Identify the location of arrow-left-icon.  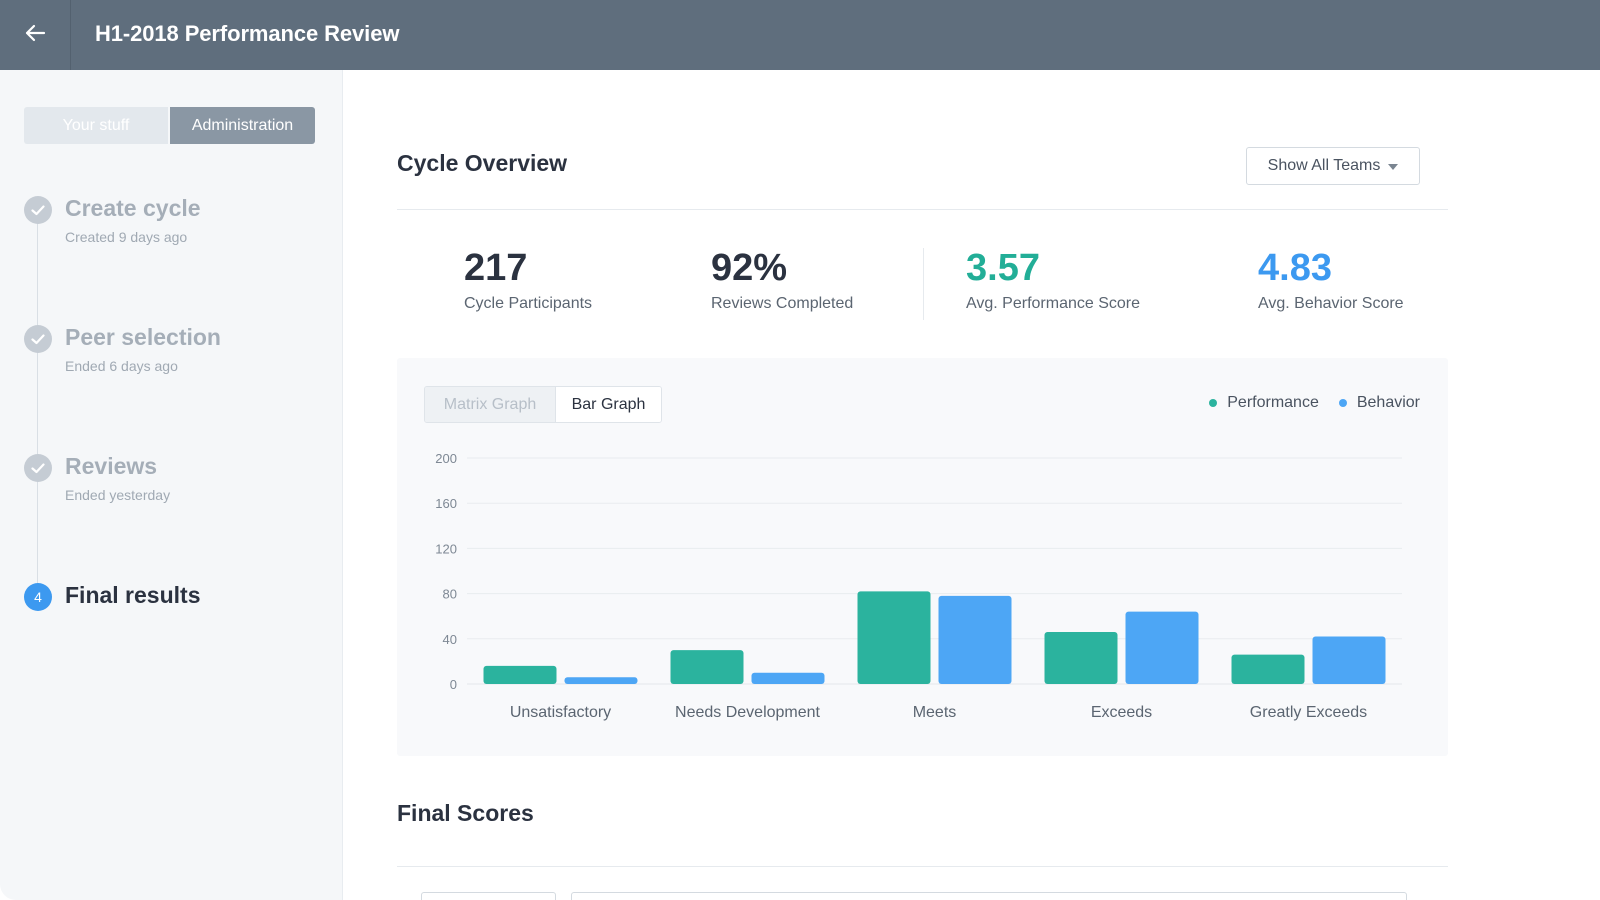
(35, 35).